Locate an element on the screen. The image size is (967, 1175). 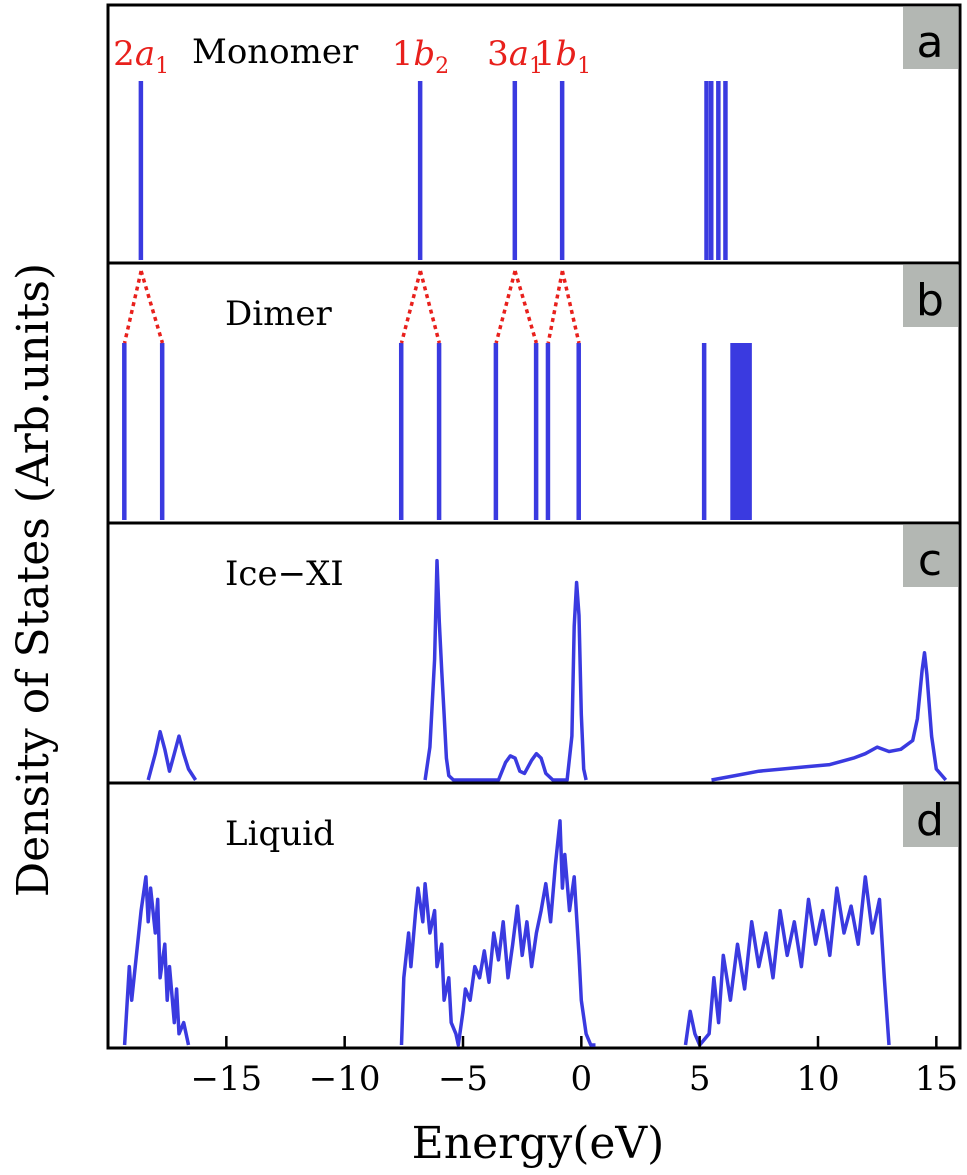
panel-a-tag: a is located at coordinates (930, 42).